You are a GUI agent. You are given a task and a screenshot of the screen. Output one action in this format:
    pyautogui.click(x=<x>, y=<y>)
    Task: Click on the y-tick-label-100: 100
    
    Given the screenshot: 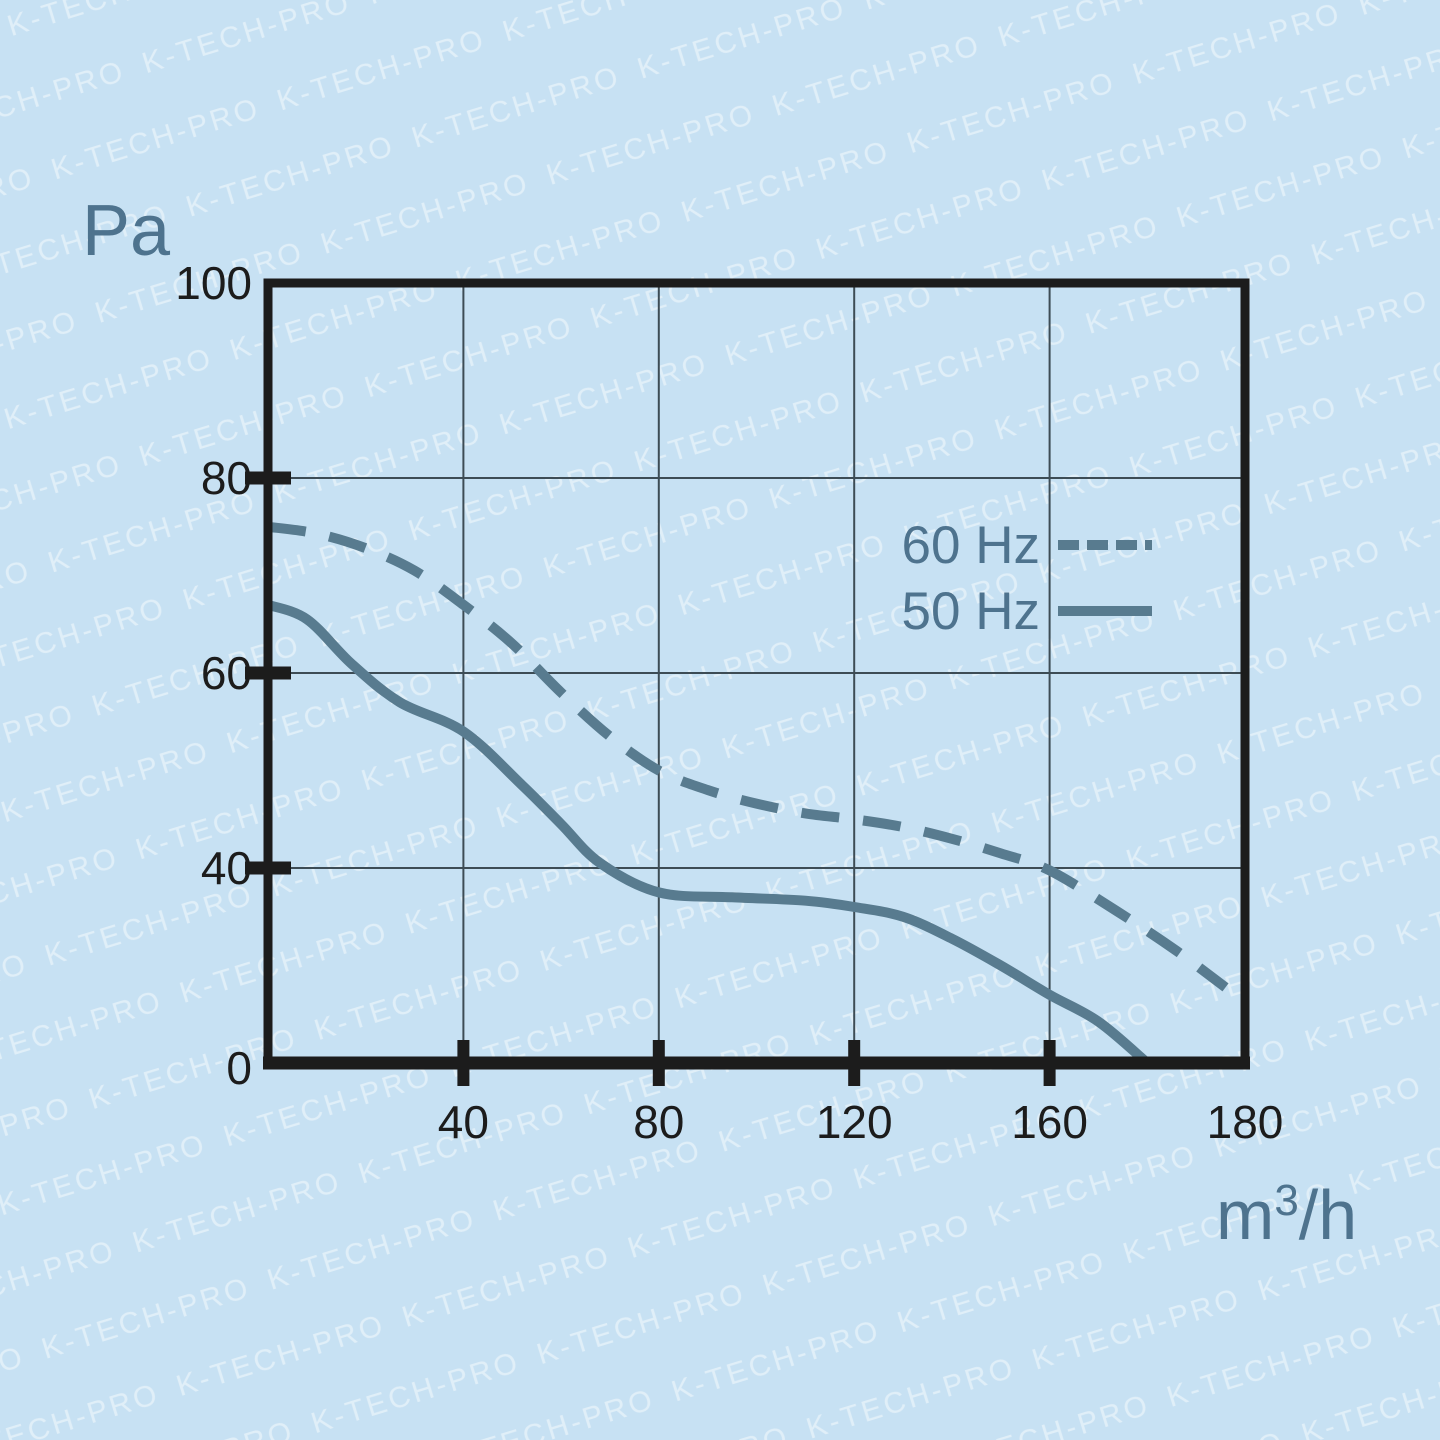 What is the action you would take?
    pyautogui.click(x=213, y=283)
    